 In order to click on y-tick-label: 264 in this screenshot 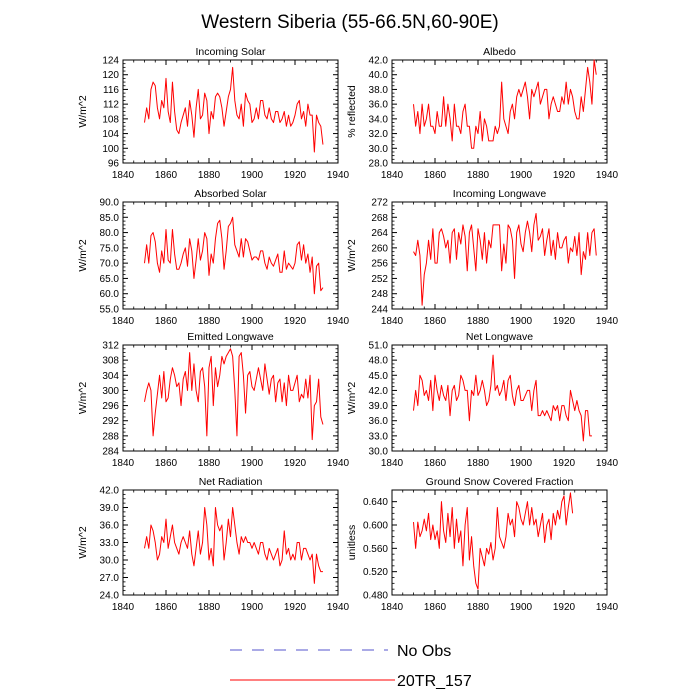, I will do `click(379, 233)`.